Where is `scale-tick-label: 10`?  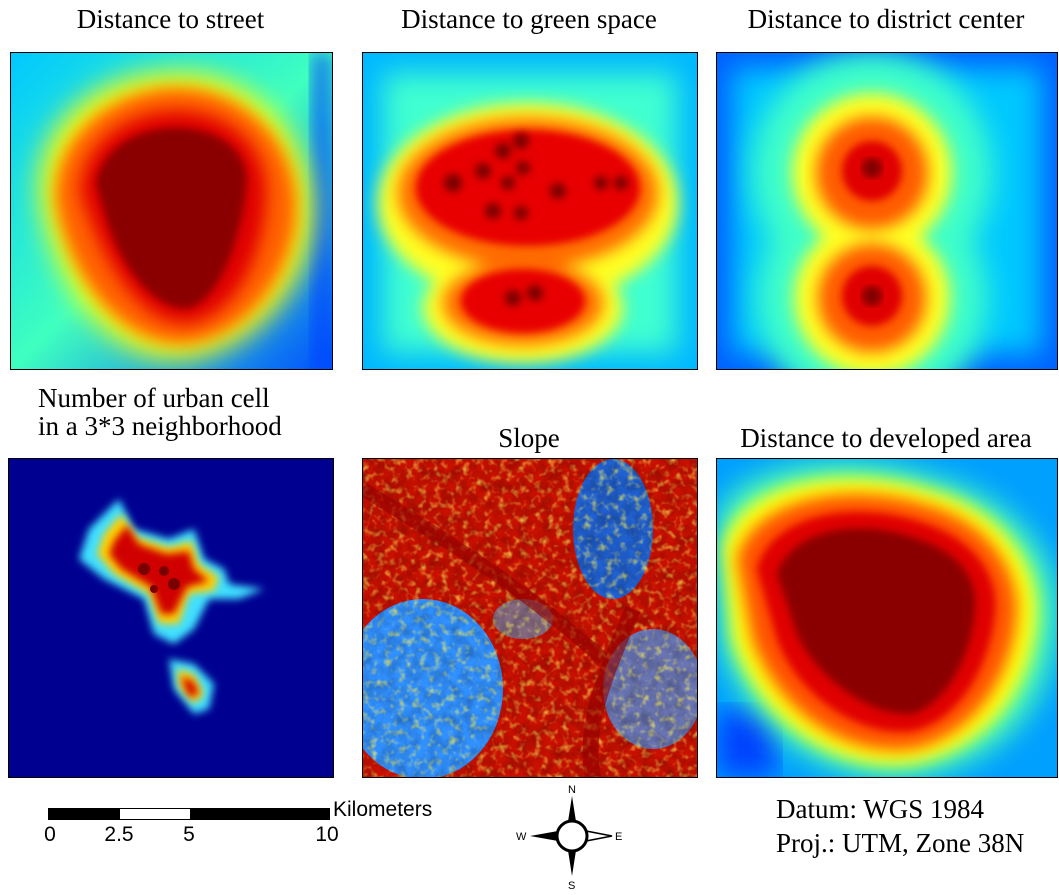
scale-tick-label: 10 is located at coordinates (327, 834).